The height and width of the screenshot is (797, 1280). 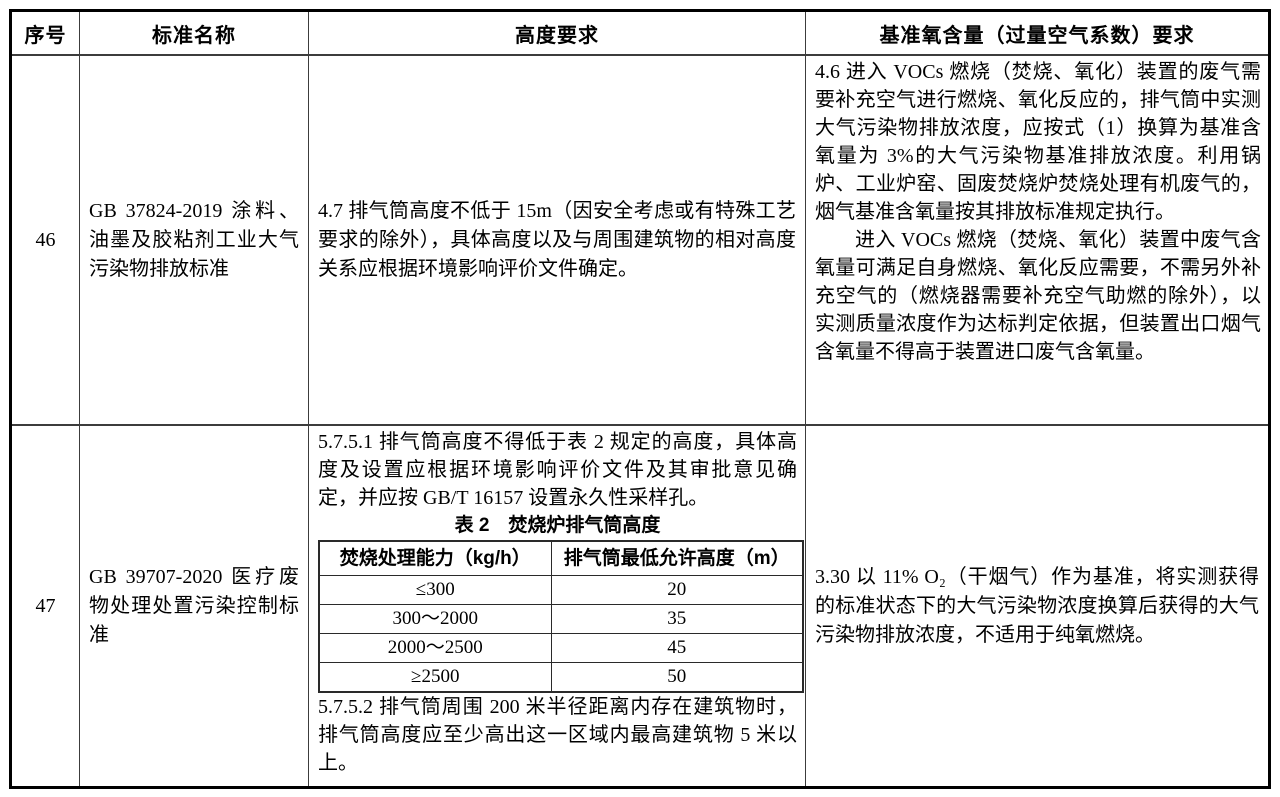 I want to click on inner-table-row: ≤300 20, so click(x=561, y=590).